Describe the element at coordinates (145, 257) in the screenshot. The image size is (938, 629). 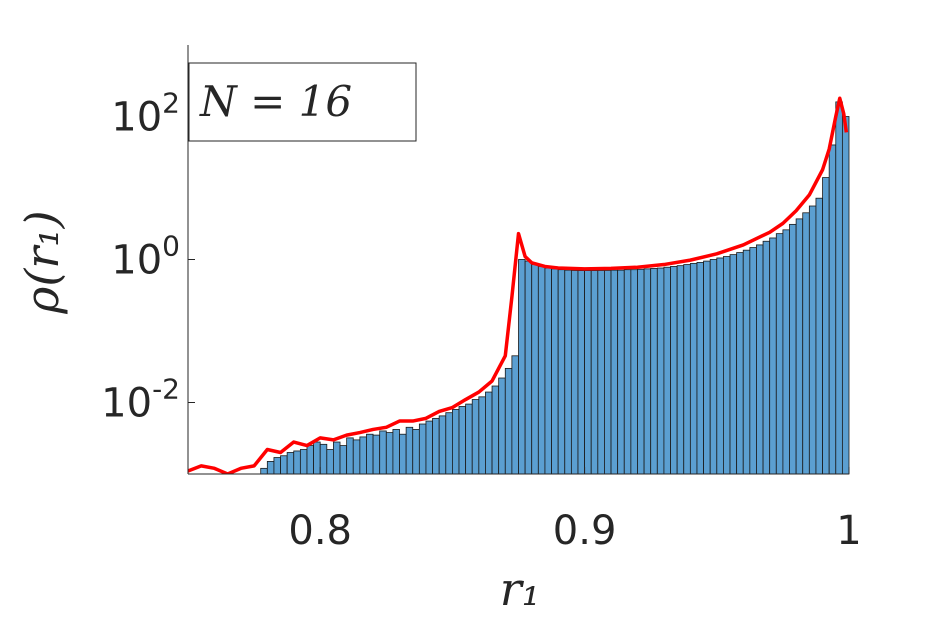
I see `y-tick-label: 10⁰` at that location.